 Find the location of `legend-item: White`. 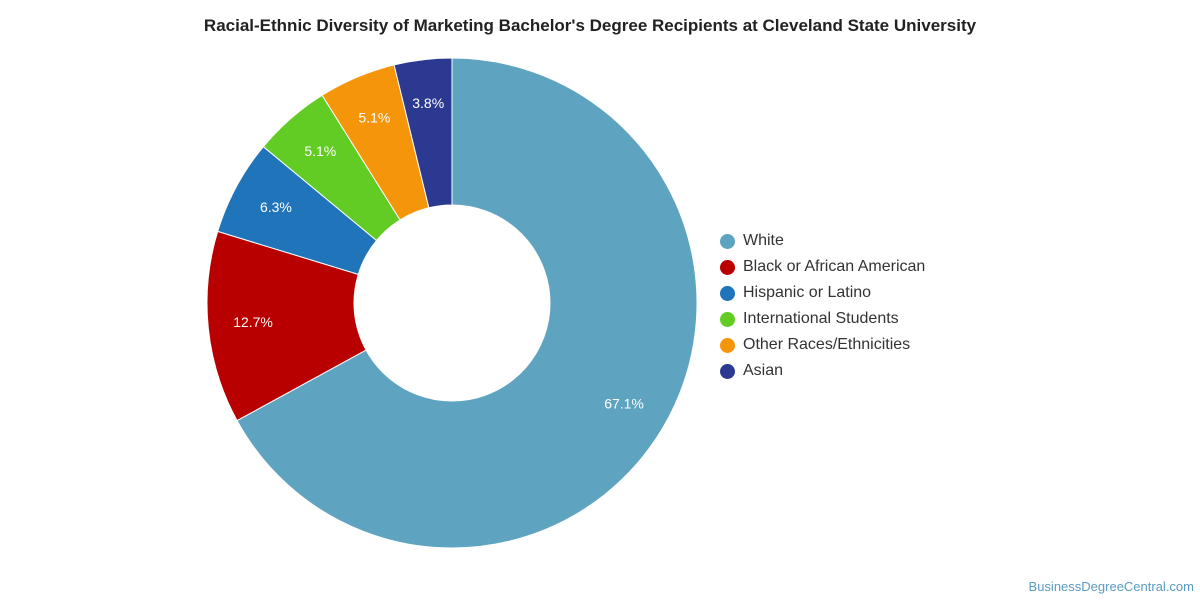

legend-item: White is located at coordinates (822, 241).